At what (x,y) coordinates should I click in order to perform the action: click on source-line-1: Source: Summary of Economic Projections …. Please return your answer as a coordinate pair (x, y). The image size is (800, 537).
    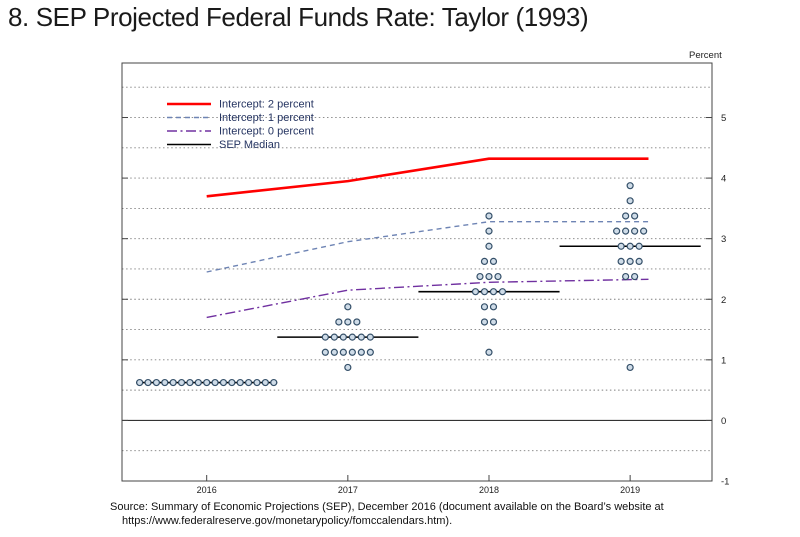
    Looking at the image, I should click on (387, 507).